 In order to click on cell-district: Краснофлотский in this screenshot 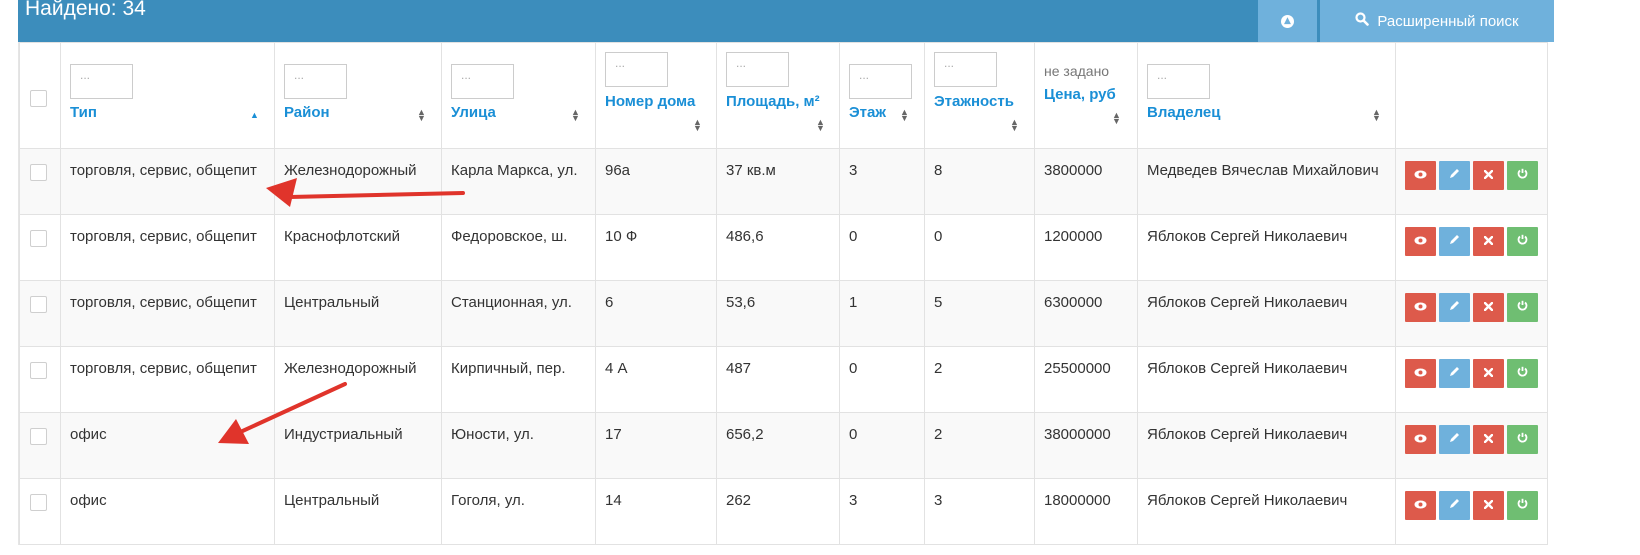, I will do `click(358, 247)`.